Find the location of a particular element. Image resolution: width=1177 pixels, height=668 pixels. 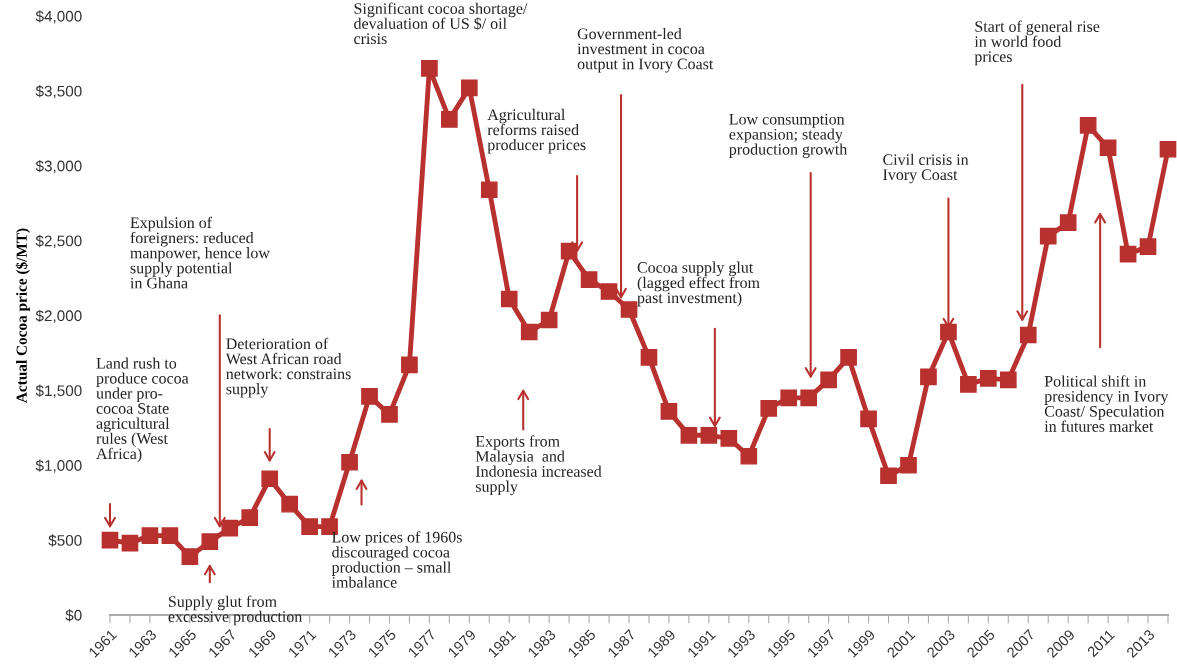

annotation: Cocoa supply glut (lagged effect from past investment) is located at coordinates (698, 284).